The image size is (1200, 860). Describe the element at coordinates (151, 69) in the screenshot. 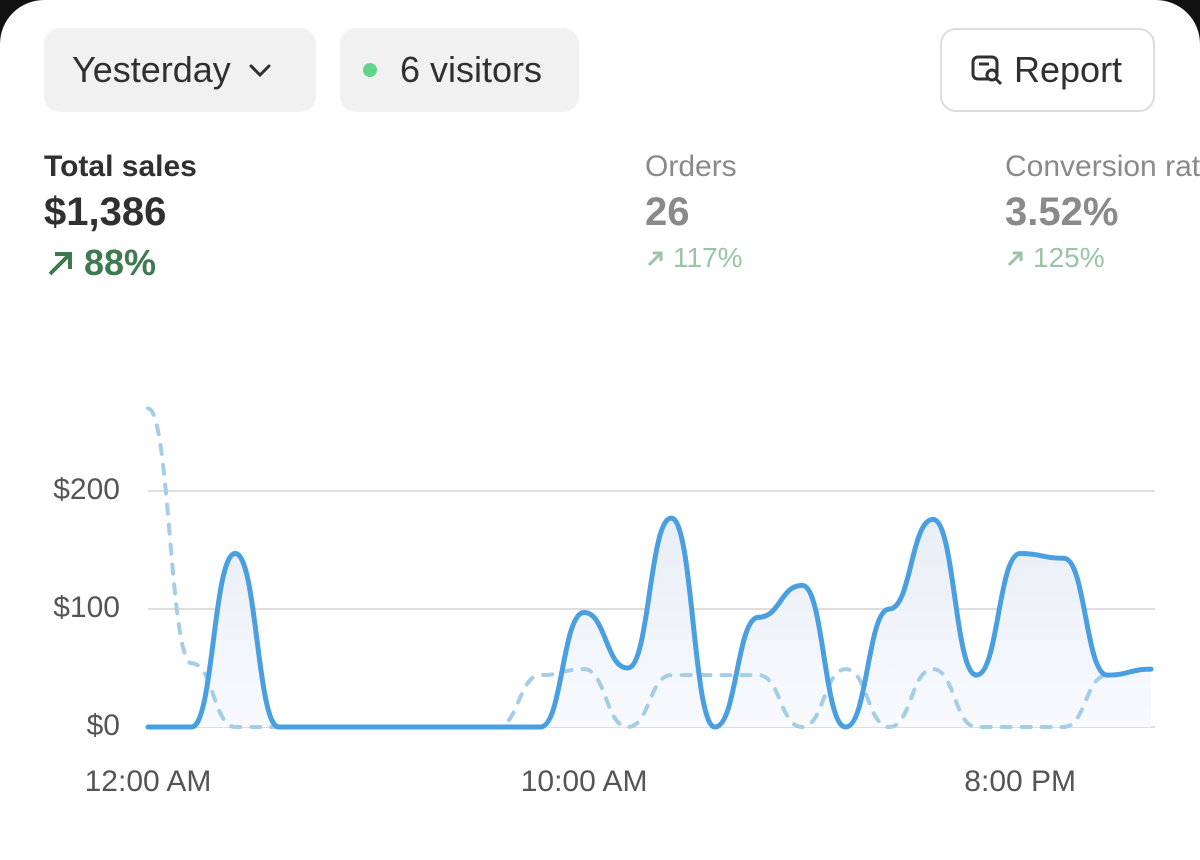

I see `period-label: Yesterday` at that location.